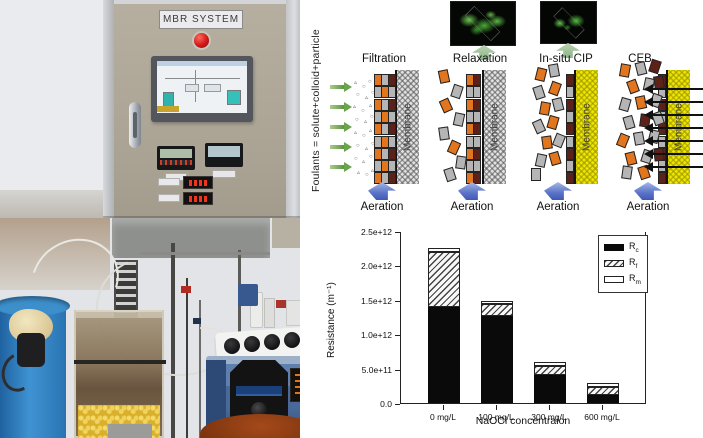  I want to click on panel-title-ceb: CEB, so click(640, 59).